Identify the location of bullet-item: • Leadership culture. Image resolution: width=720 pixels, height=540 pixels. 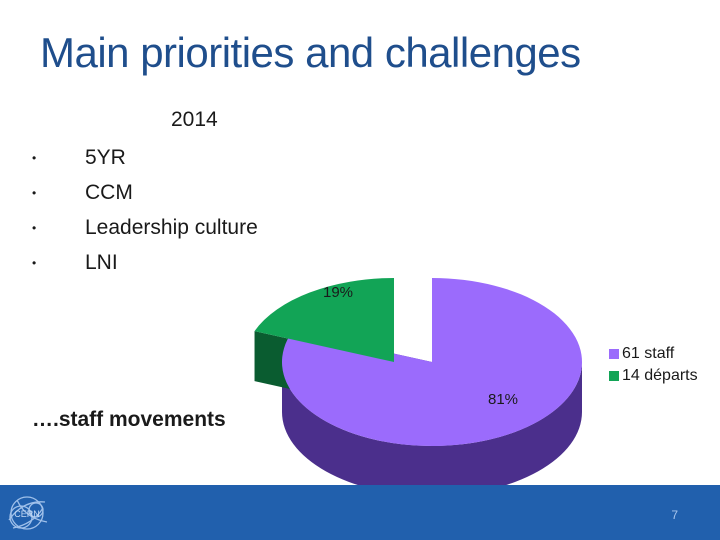
(144, 227).